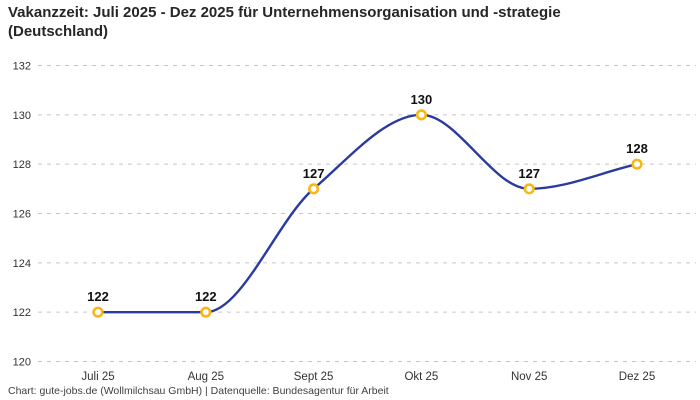  What do you see at coordinates (529, 377) in the screenshot?
I see `x-tick-label: Nov 25` at bounding box center [529, 377].